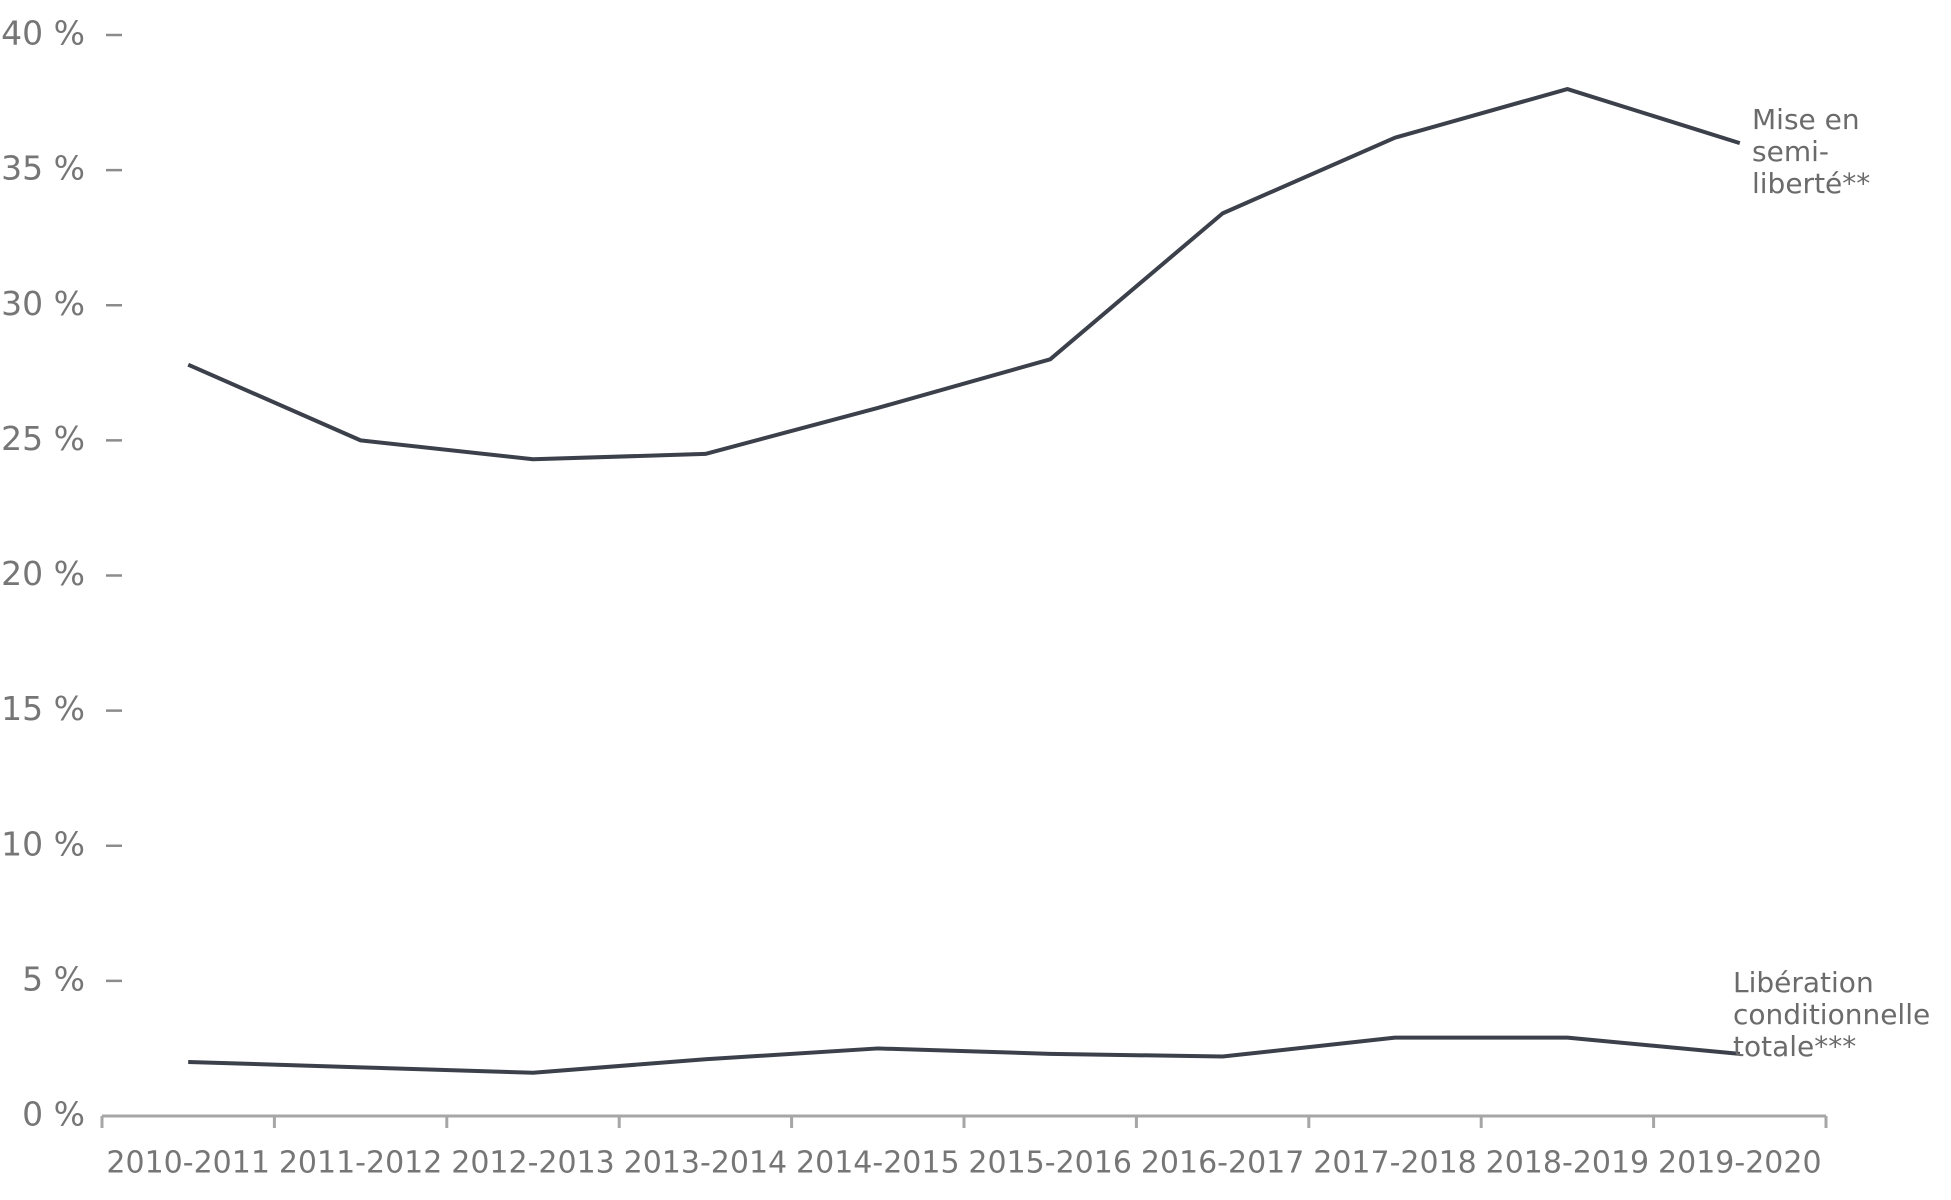 The height and width of the screenshot is (1200, 1951). I want to click on x-tick-label: 2018-2019, so click(1568, 1163).